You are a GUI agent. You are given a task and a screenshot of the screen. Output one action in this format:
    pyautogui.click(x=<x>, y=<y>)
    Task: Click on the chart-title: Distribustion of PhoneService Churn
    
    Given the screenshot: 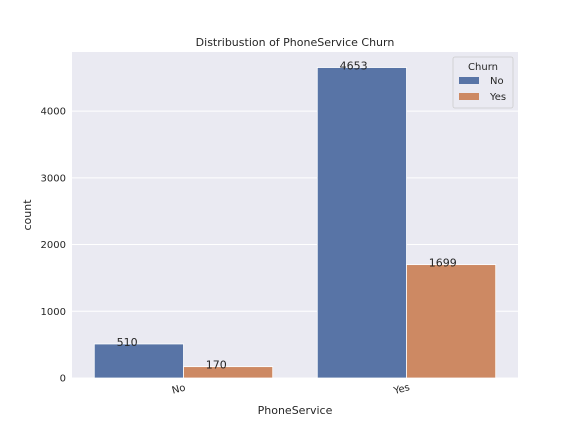 What is the action you would take?
    pyautogui.click(x=295, y=42)
    